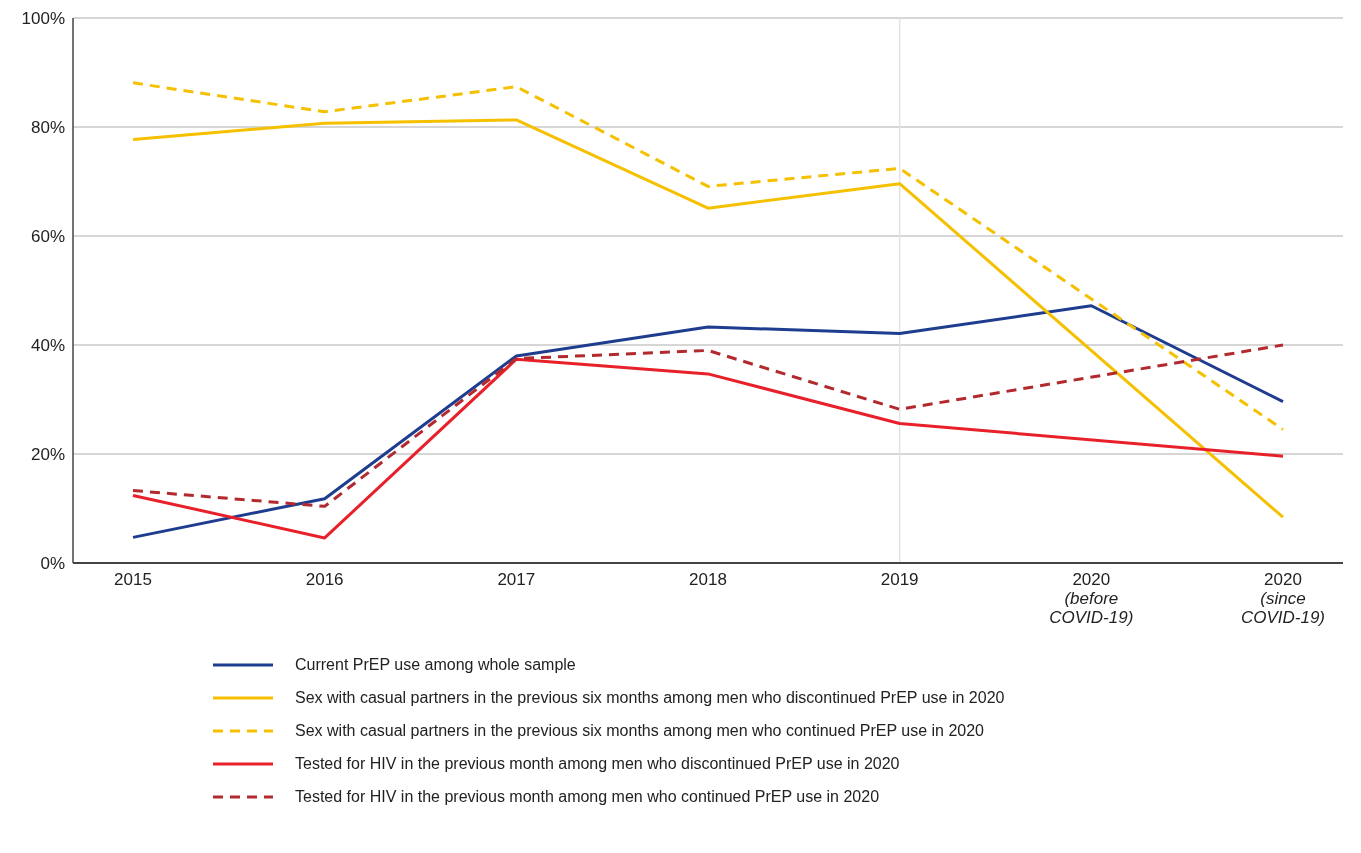 This screenshot has height=853, width=1361. Describe the element at coordinates (899, 579) in the screenshot. I see `x-tick-label: 2019` at that location.